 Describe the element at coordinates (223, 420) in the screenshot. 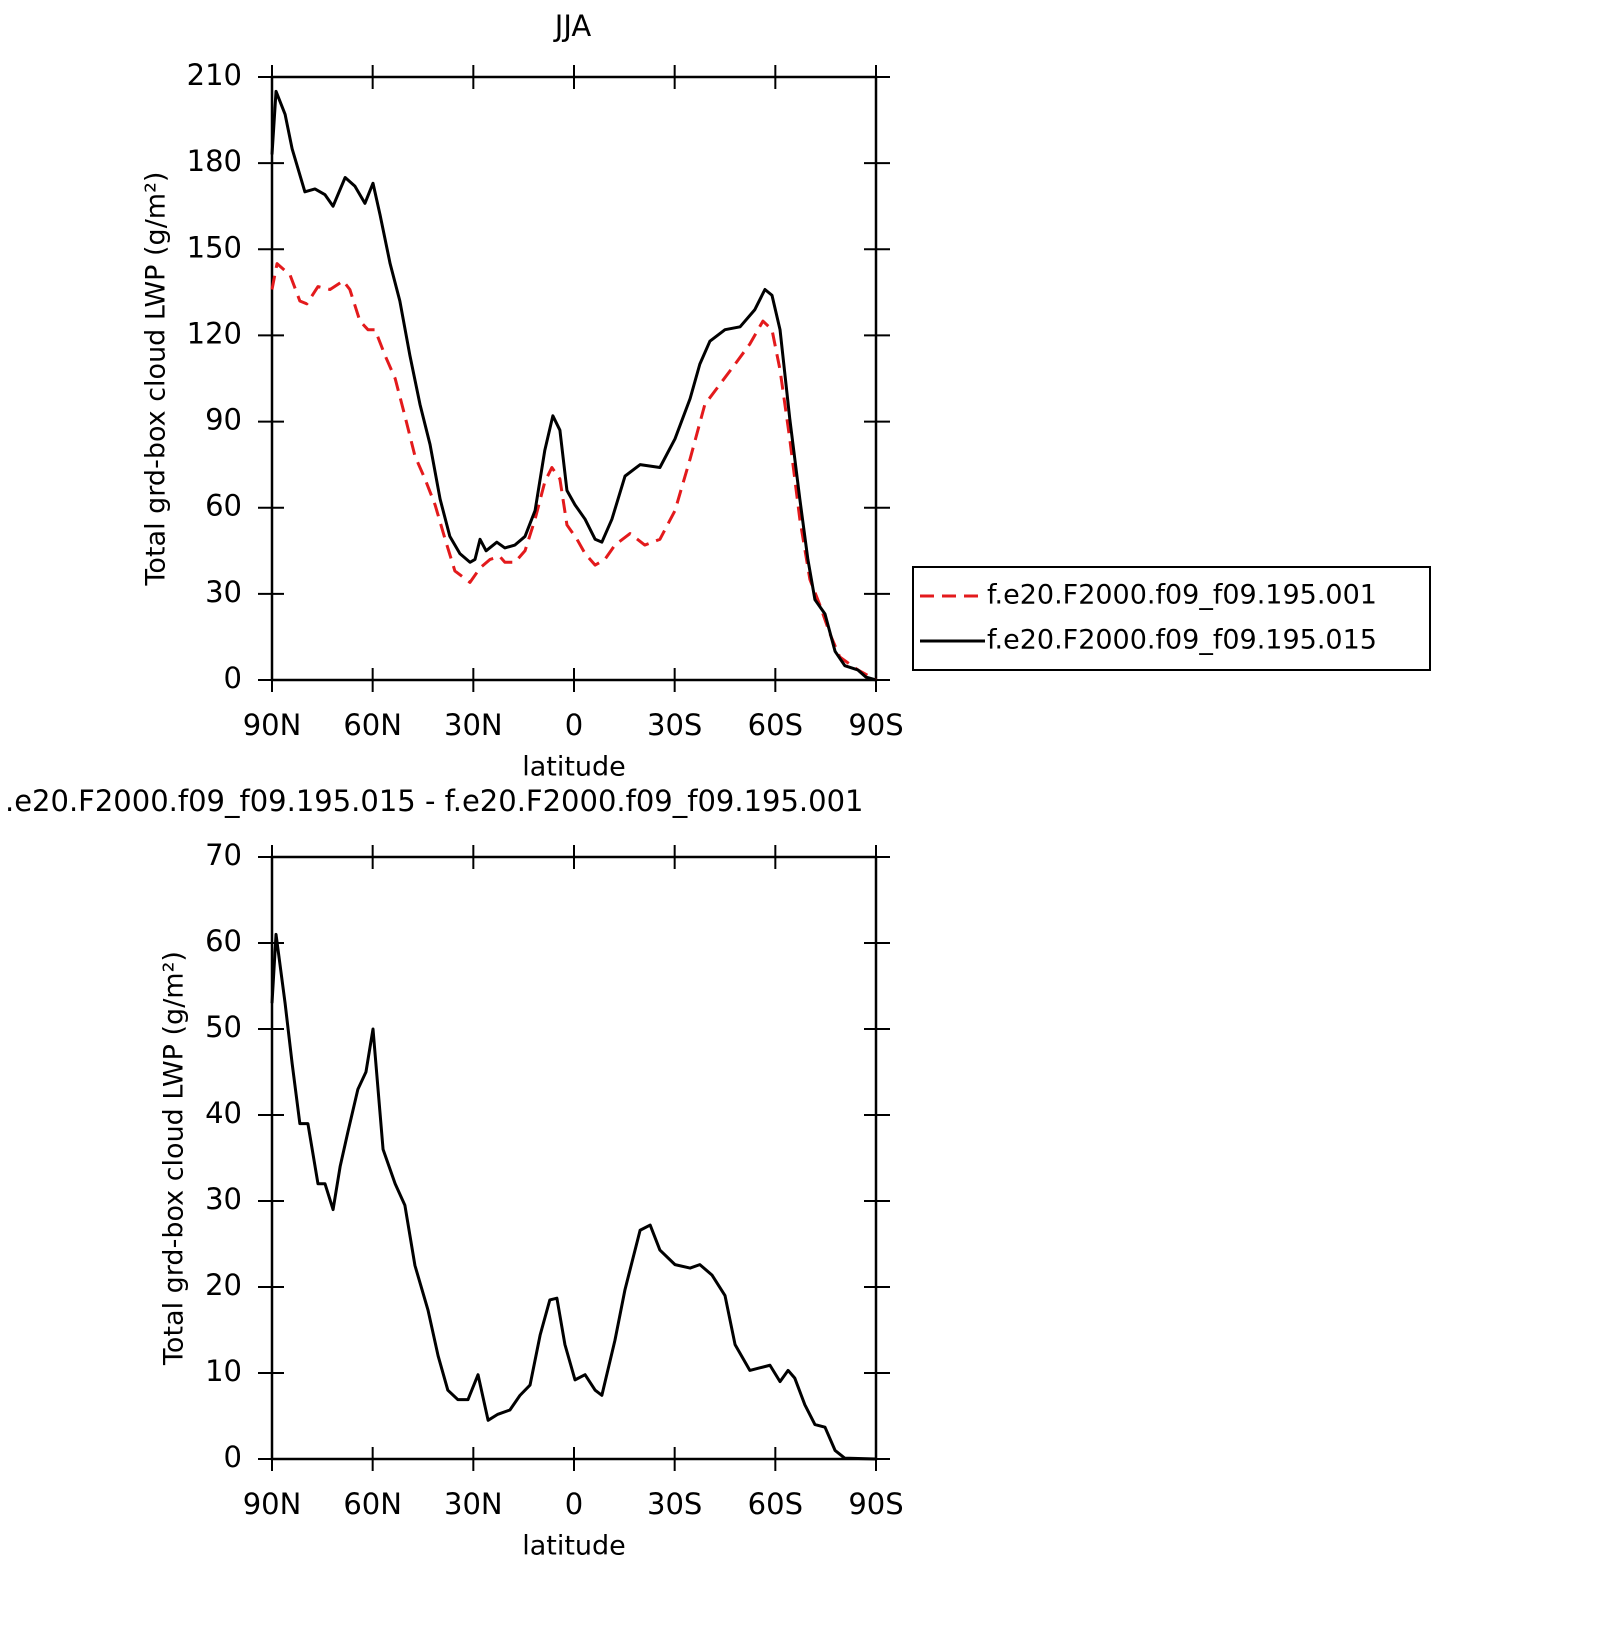

I see `y-tick-label: 90` at that location.